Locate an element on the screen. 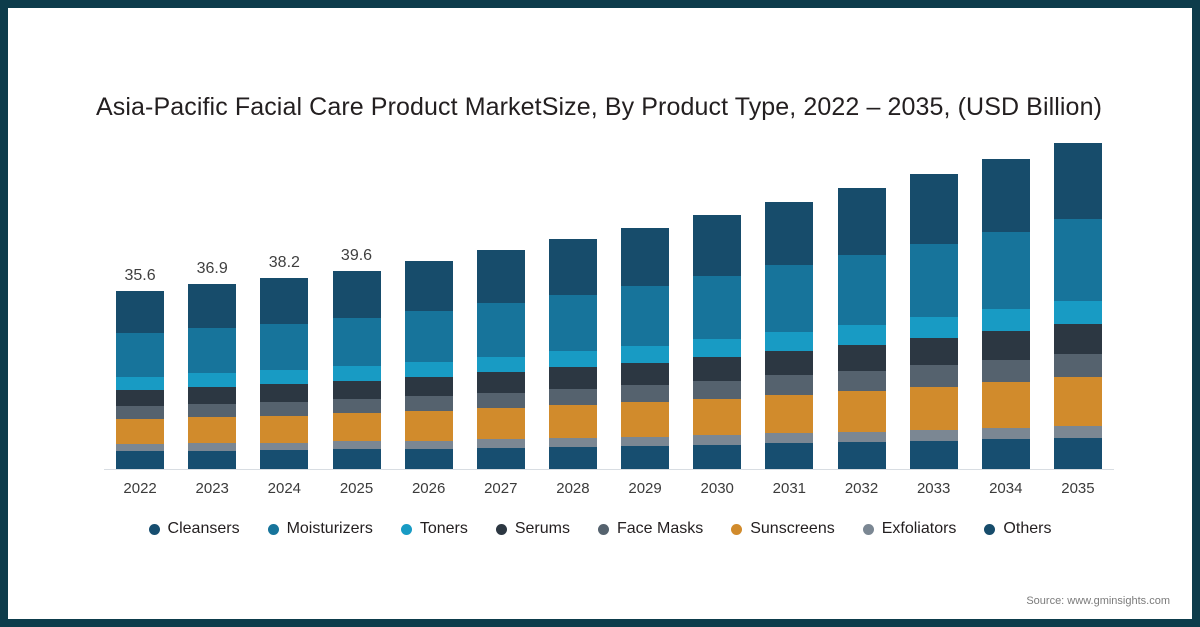 The image size is (1200, 627). legend-item: Toners is located at coordinates (434, 529).